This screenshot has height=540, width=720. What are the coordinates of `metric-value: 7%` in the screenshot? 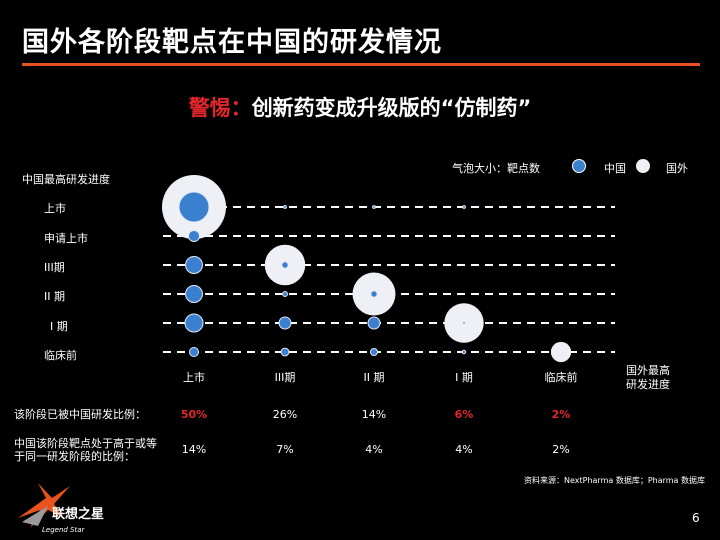 It's located at (285, 449).